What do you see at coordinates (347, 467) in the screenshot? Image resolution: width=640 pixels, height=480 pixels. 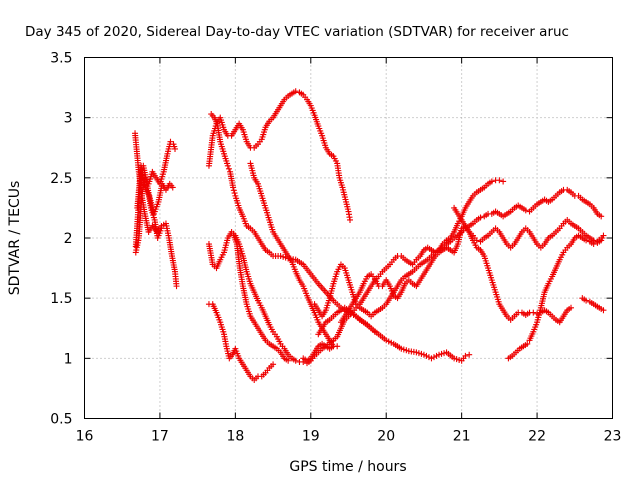 I see `x-axis-label: GPS time / hours` at bounding box center [347, 467].